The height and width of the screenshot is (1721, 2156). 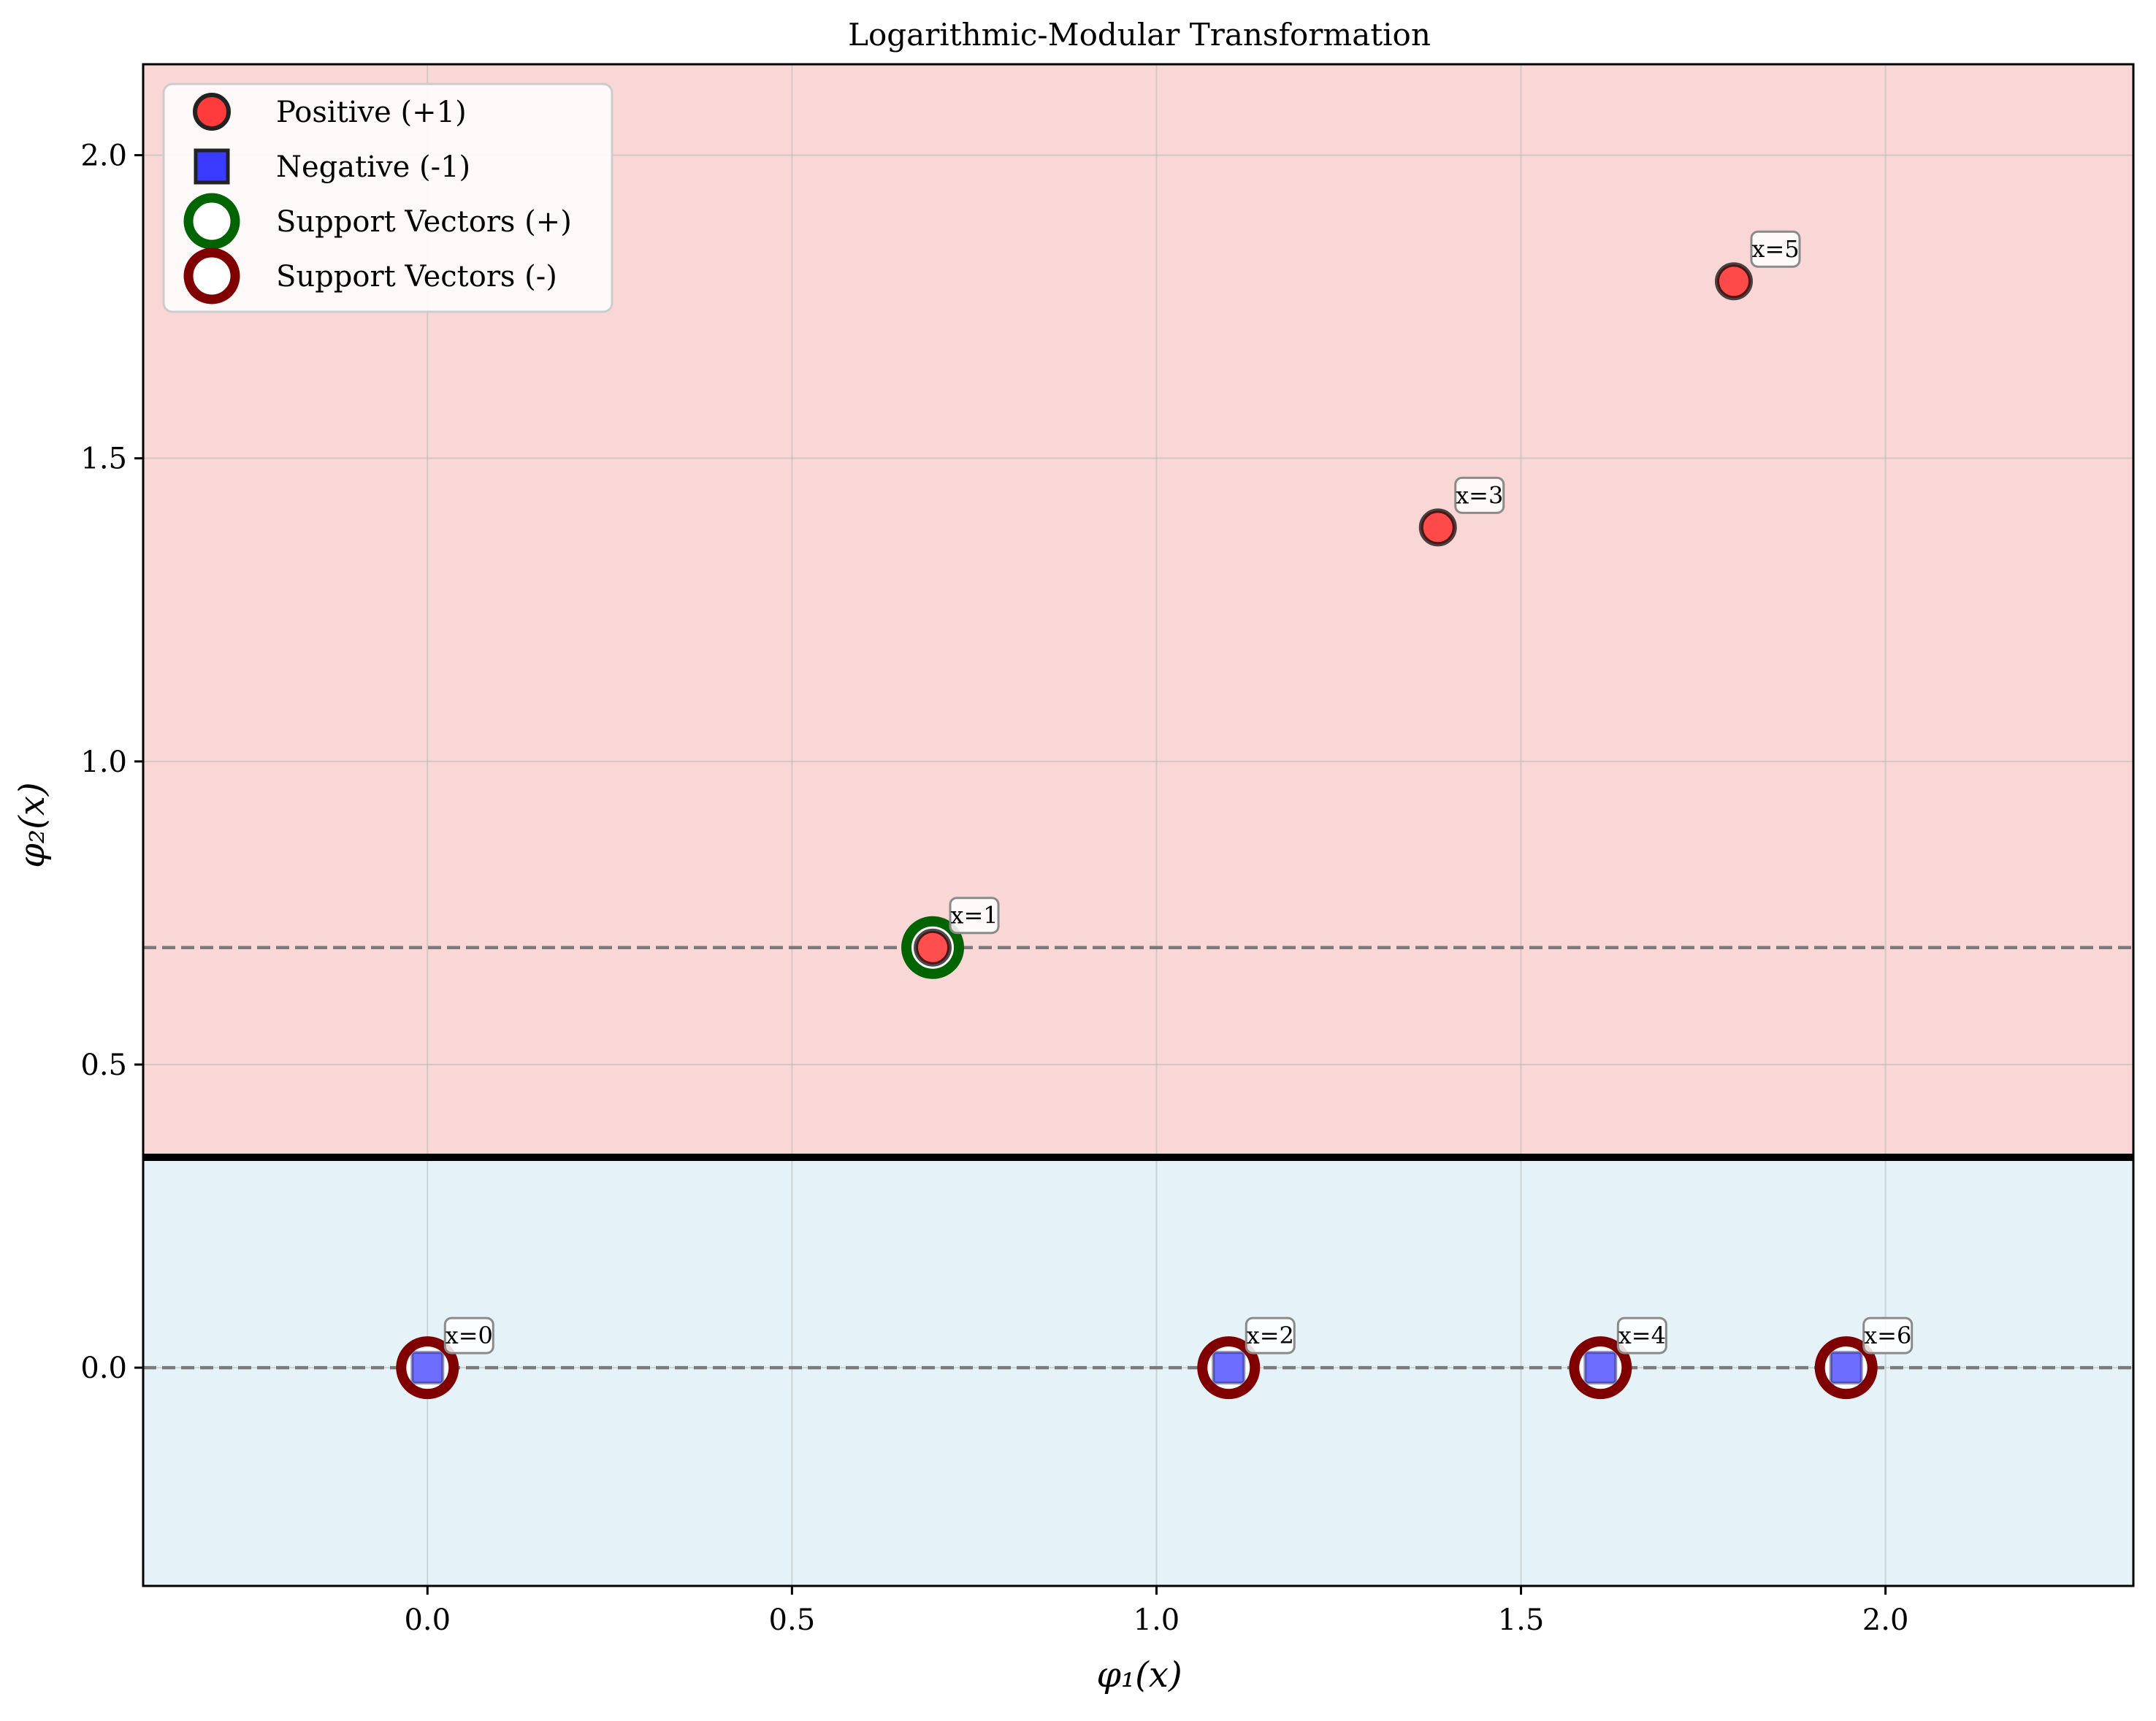 I want to click on annotation-label: x=6, so click(x=1888, y=1335).